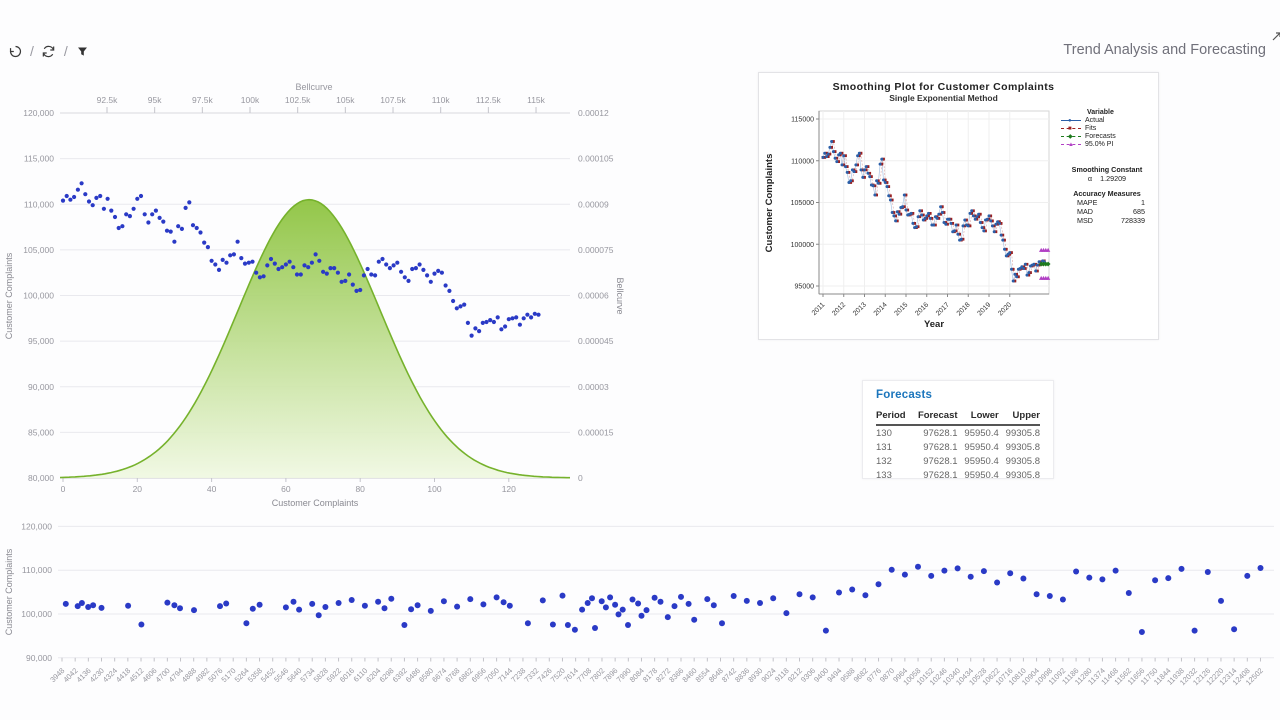 The width and height of the screenshot is (1280, 720). I want to click on svg-text: 120, so click(509, 489).